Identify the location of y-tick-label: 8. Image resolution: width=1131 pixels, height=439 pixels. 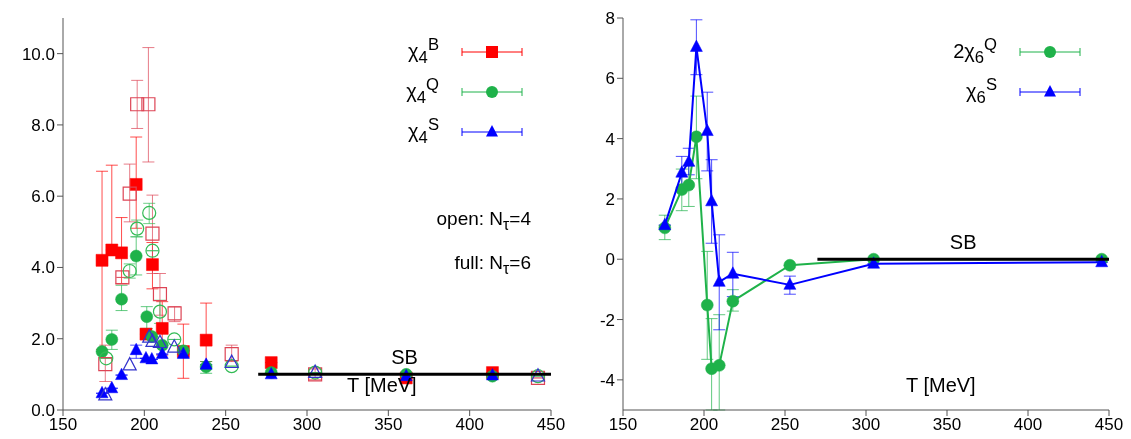
(610, 19).